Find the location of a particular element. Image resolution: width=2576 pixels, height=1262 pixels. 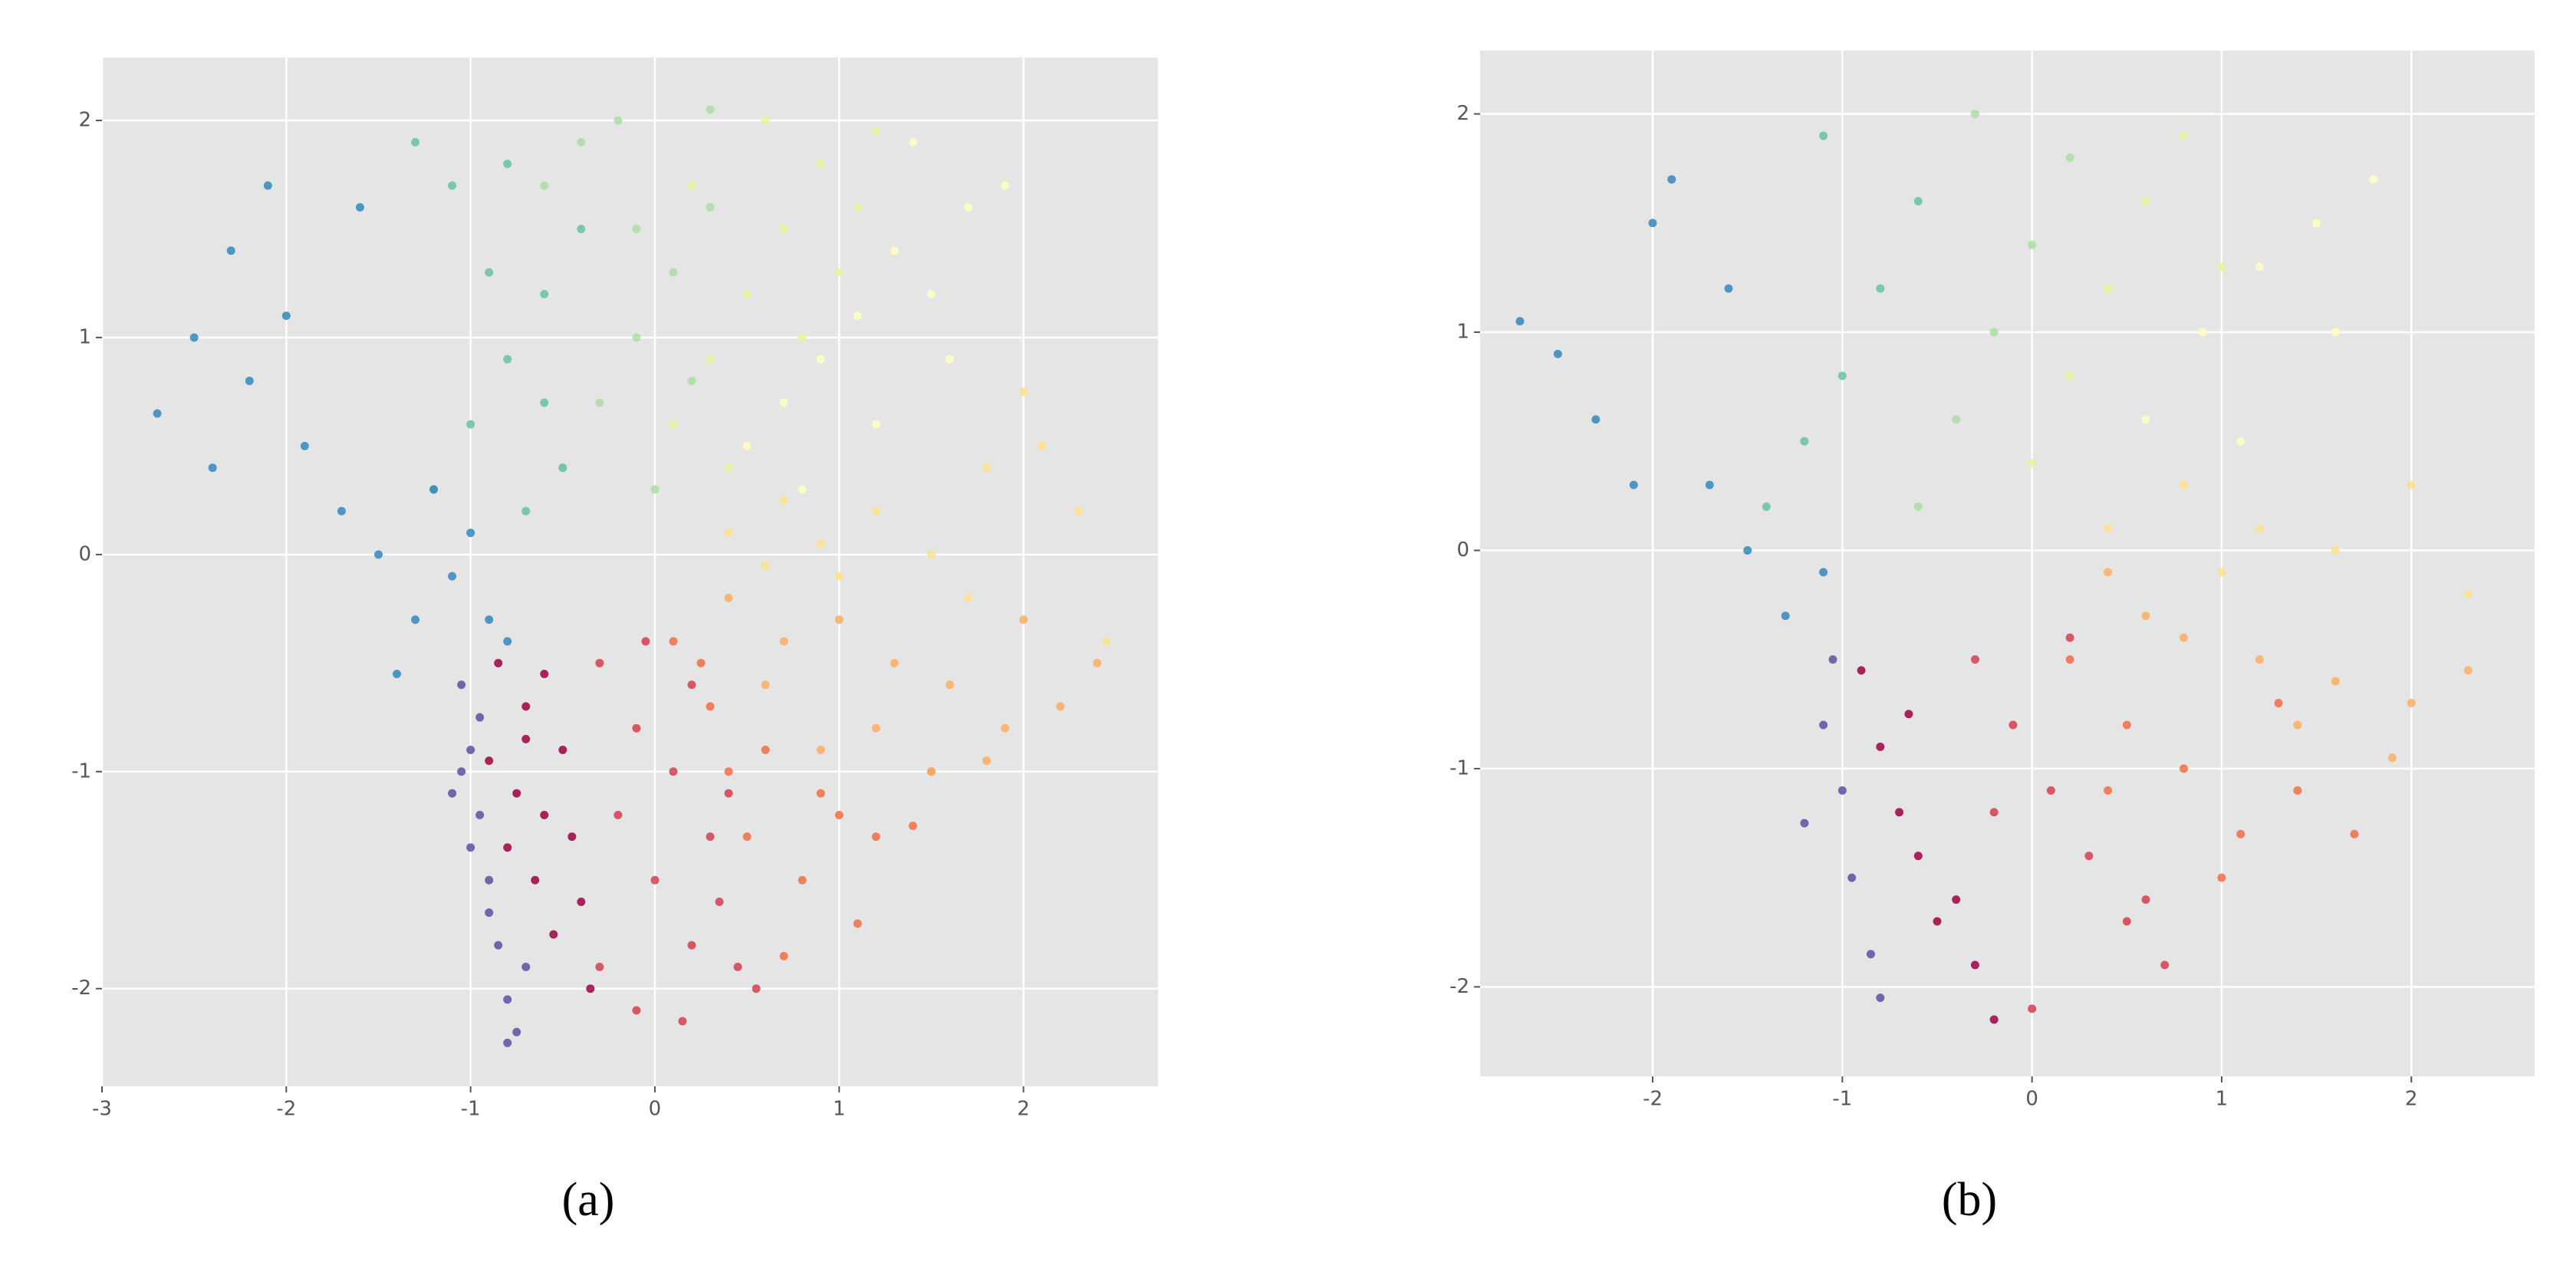

x-tick-label: -3 is located at coordinates (102, 1110).